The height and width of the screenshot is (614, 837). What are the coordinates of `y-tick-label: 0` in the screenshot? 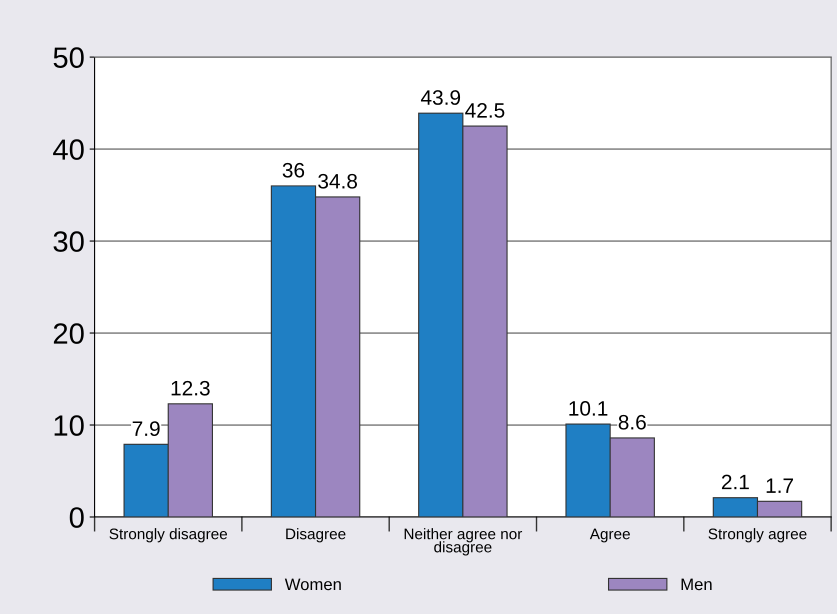 It's located at (77, 517).